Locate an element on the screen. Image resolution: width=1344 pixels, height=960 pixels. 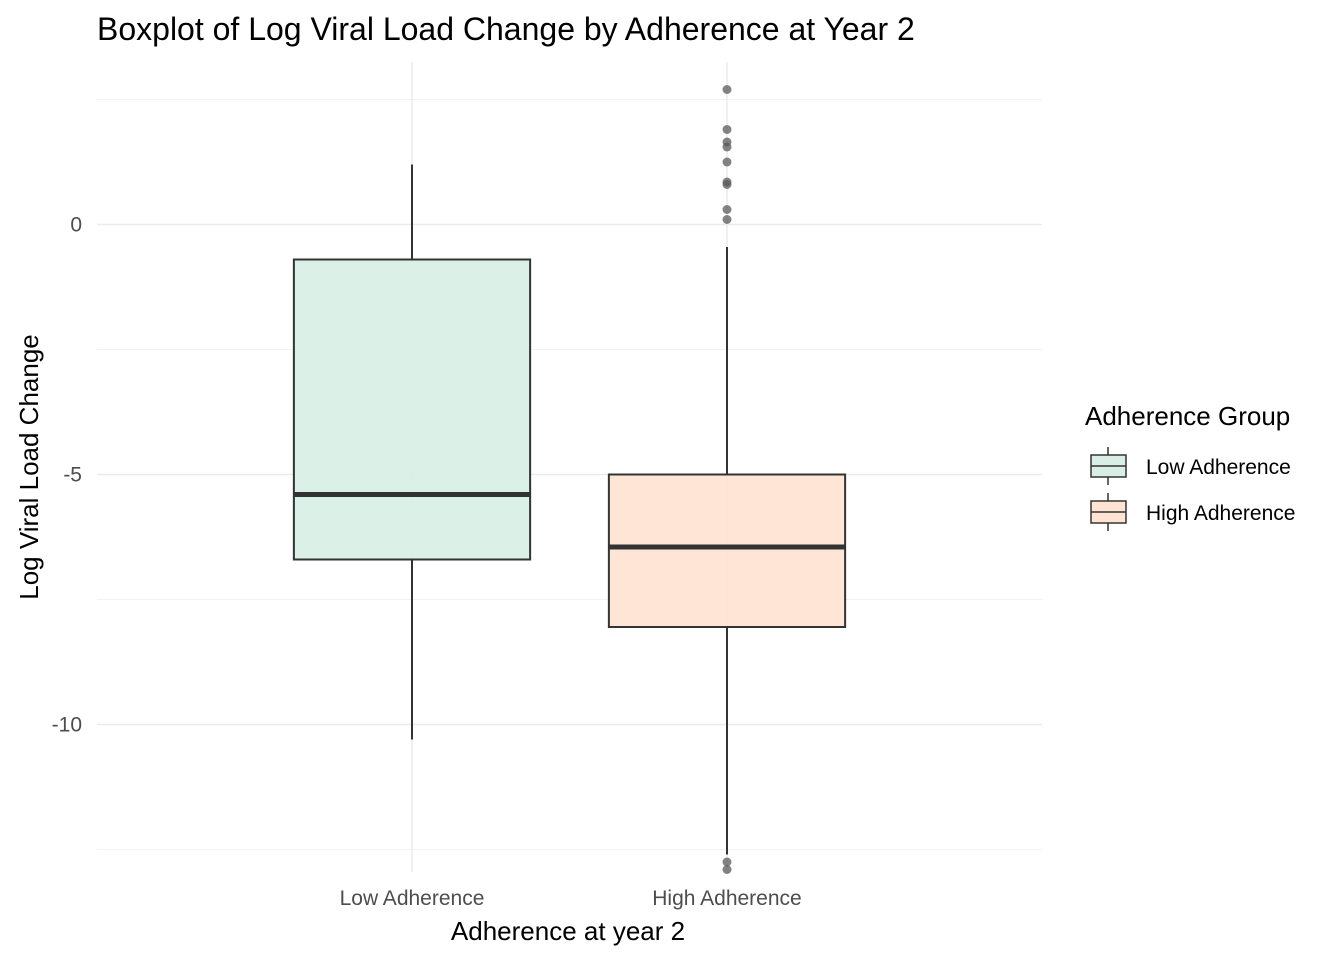
y-axis-title: Log Viral Load Change is located at coordinates (29, 467).